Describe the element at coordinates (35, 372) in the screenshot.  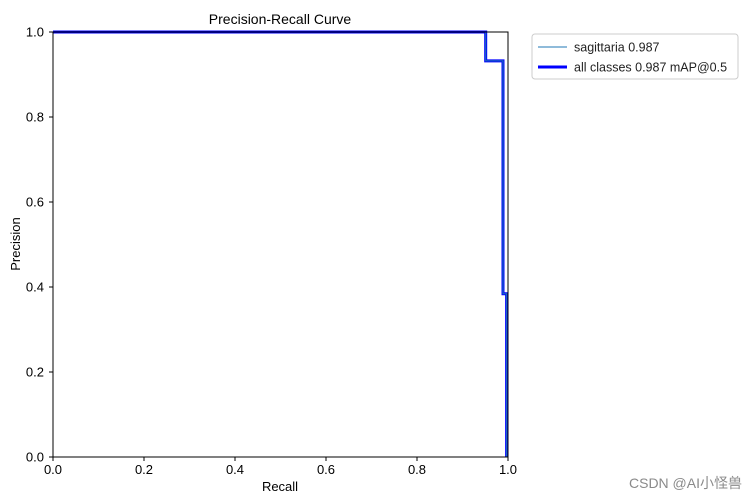
I see `y-tick-label: 0.2` at that location.